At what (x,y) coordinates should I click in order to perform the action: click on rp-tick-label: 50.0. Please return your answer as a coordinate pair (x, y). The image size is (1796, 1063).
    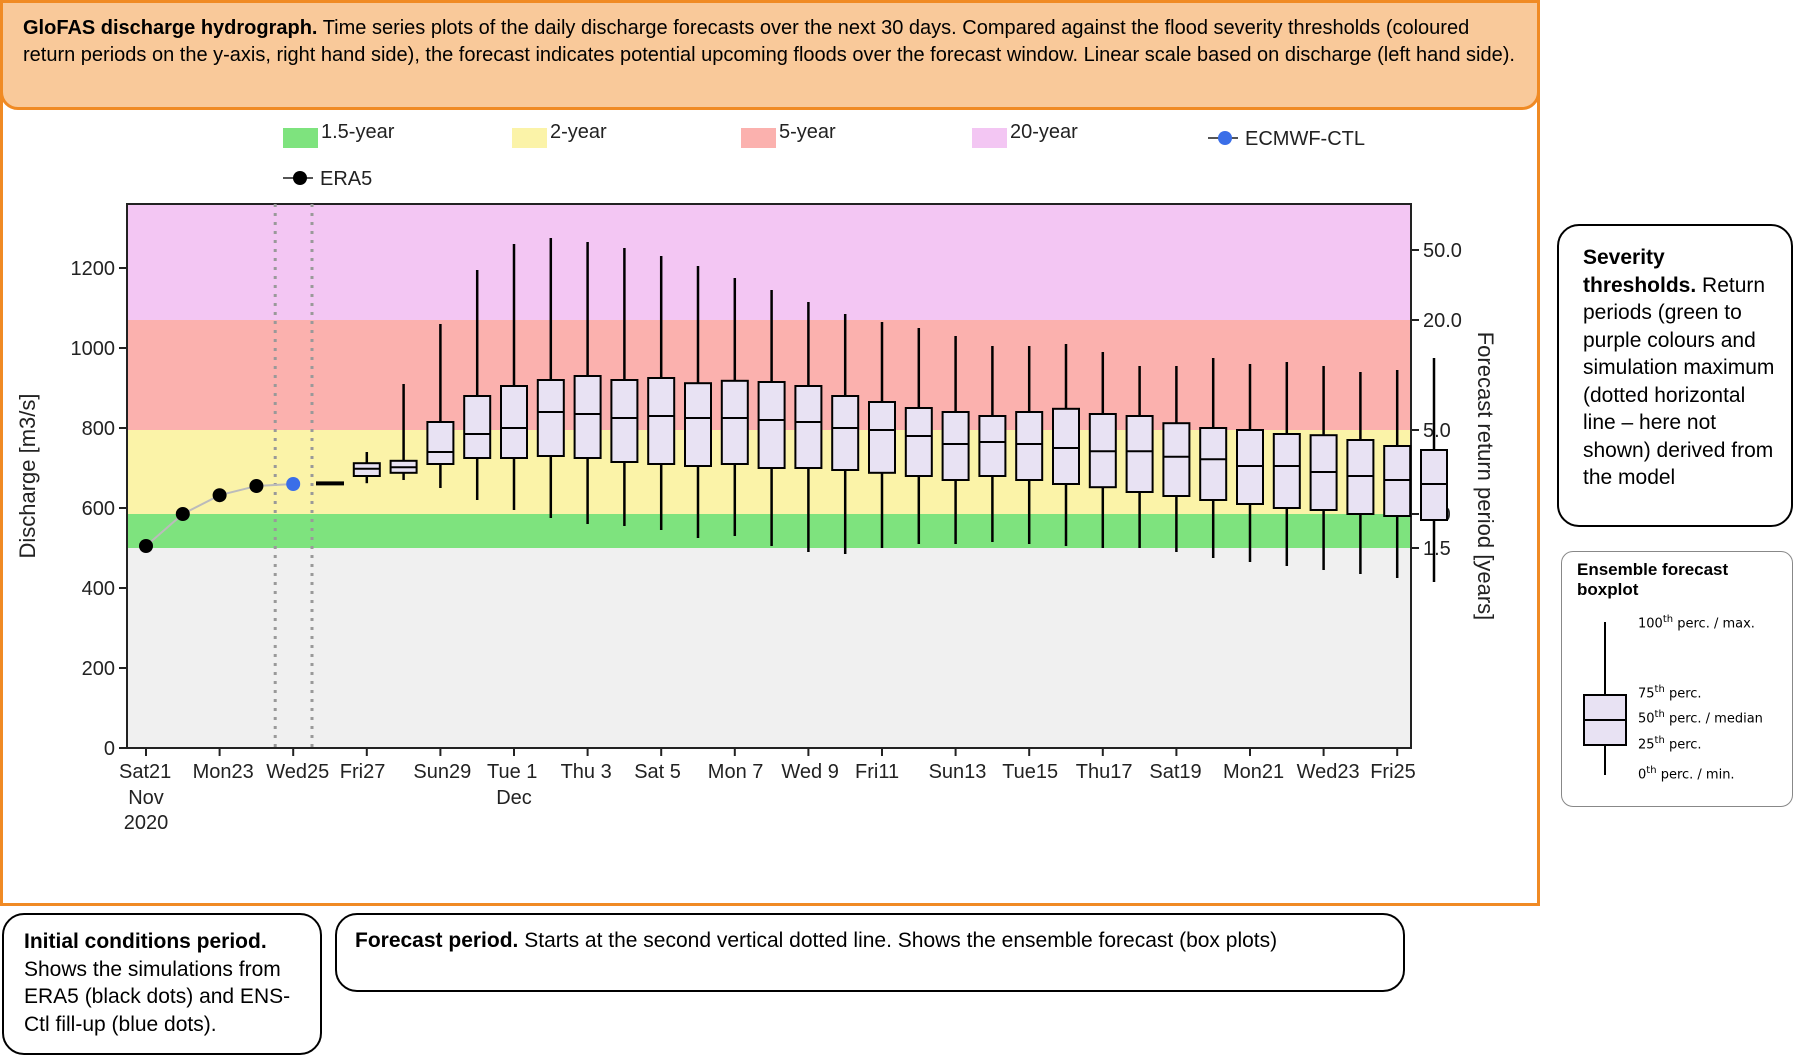
    Looking at the image, I should click on (1442, 251).